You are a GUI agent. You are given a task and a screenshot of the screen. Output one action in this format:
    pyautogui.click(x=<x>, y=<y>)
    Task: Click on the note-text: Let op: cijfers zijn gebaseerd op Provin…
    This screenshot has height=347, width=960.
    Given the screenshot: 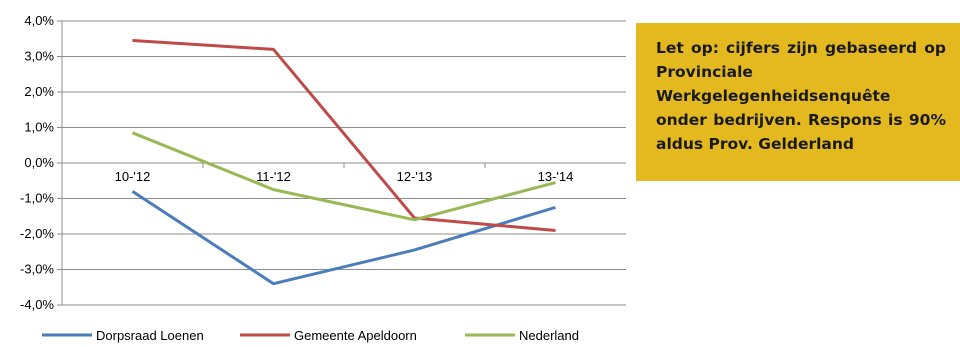 What is the action you would take?
    pyautogui.click(x=801, y=96)
    